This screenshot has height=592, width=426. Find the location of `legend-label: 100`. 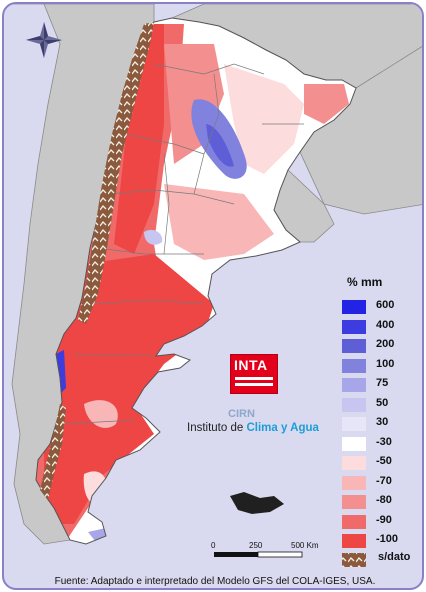

legend-label: 100 is located at coordinates (385, 363).